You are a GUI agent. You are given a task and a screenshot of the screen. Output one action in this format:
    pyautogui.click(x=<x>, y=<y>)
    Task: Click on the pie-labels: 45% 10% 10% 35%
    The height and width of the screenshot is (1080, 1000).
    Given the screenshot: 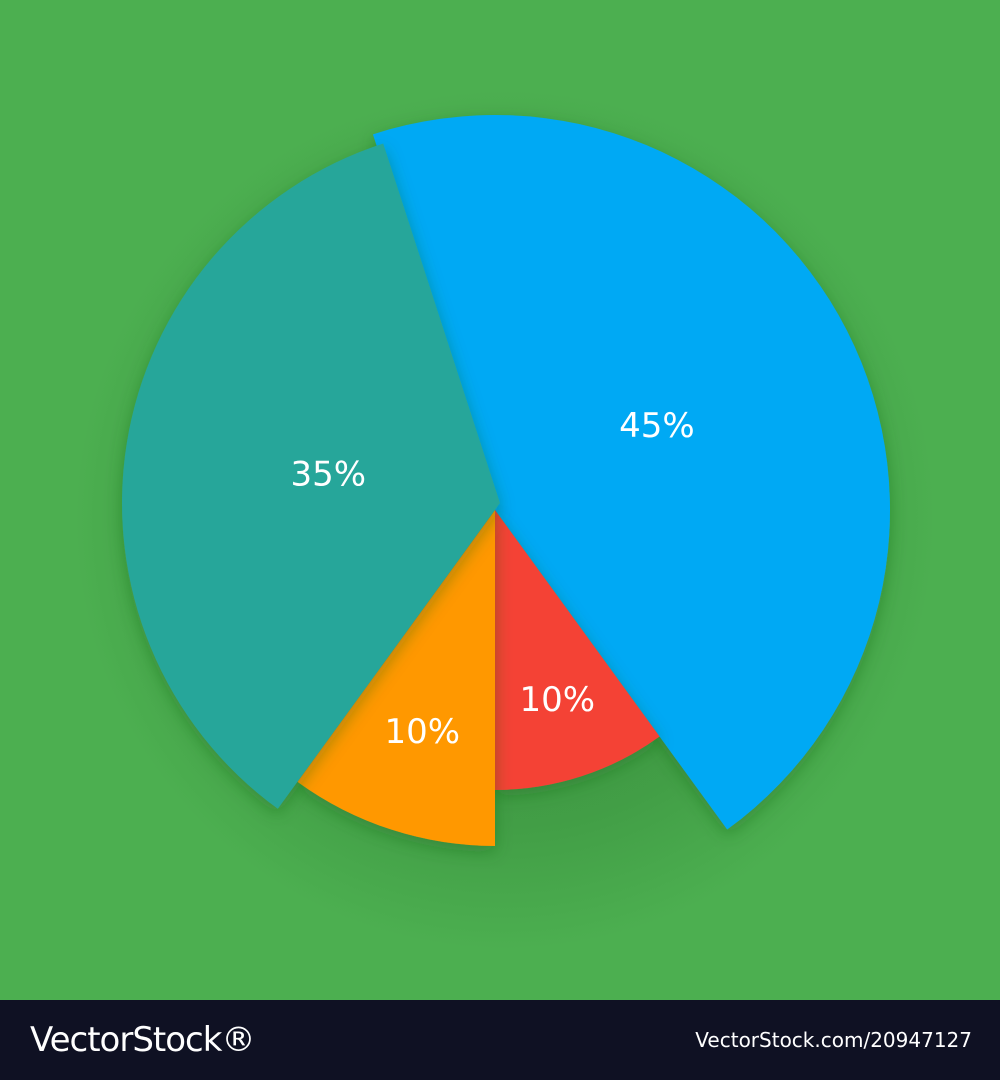 What is the action you would take?
    pyautogui.click(x=493, y=579)
    